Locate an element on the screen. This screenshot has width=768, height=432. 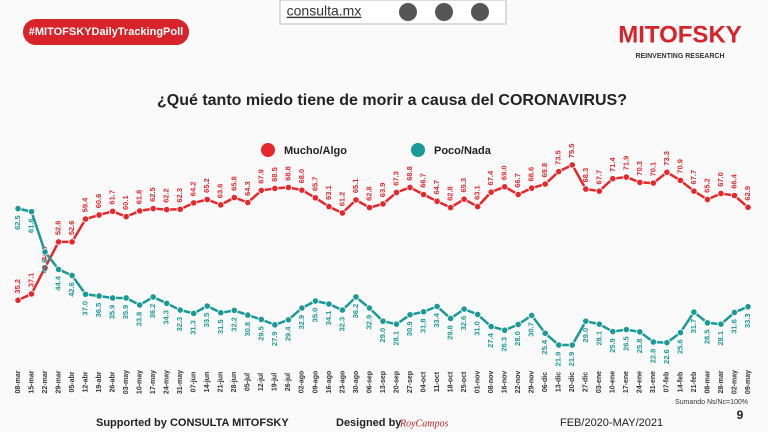
data-label: 42.6 is located at coordinates (71, 289).